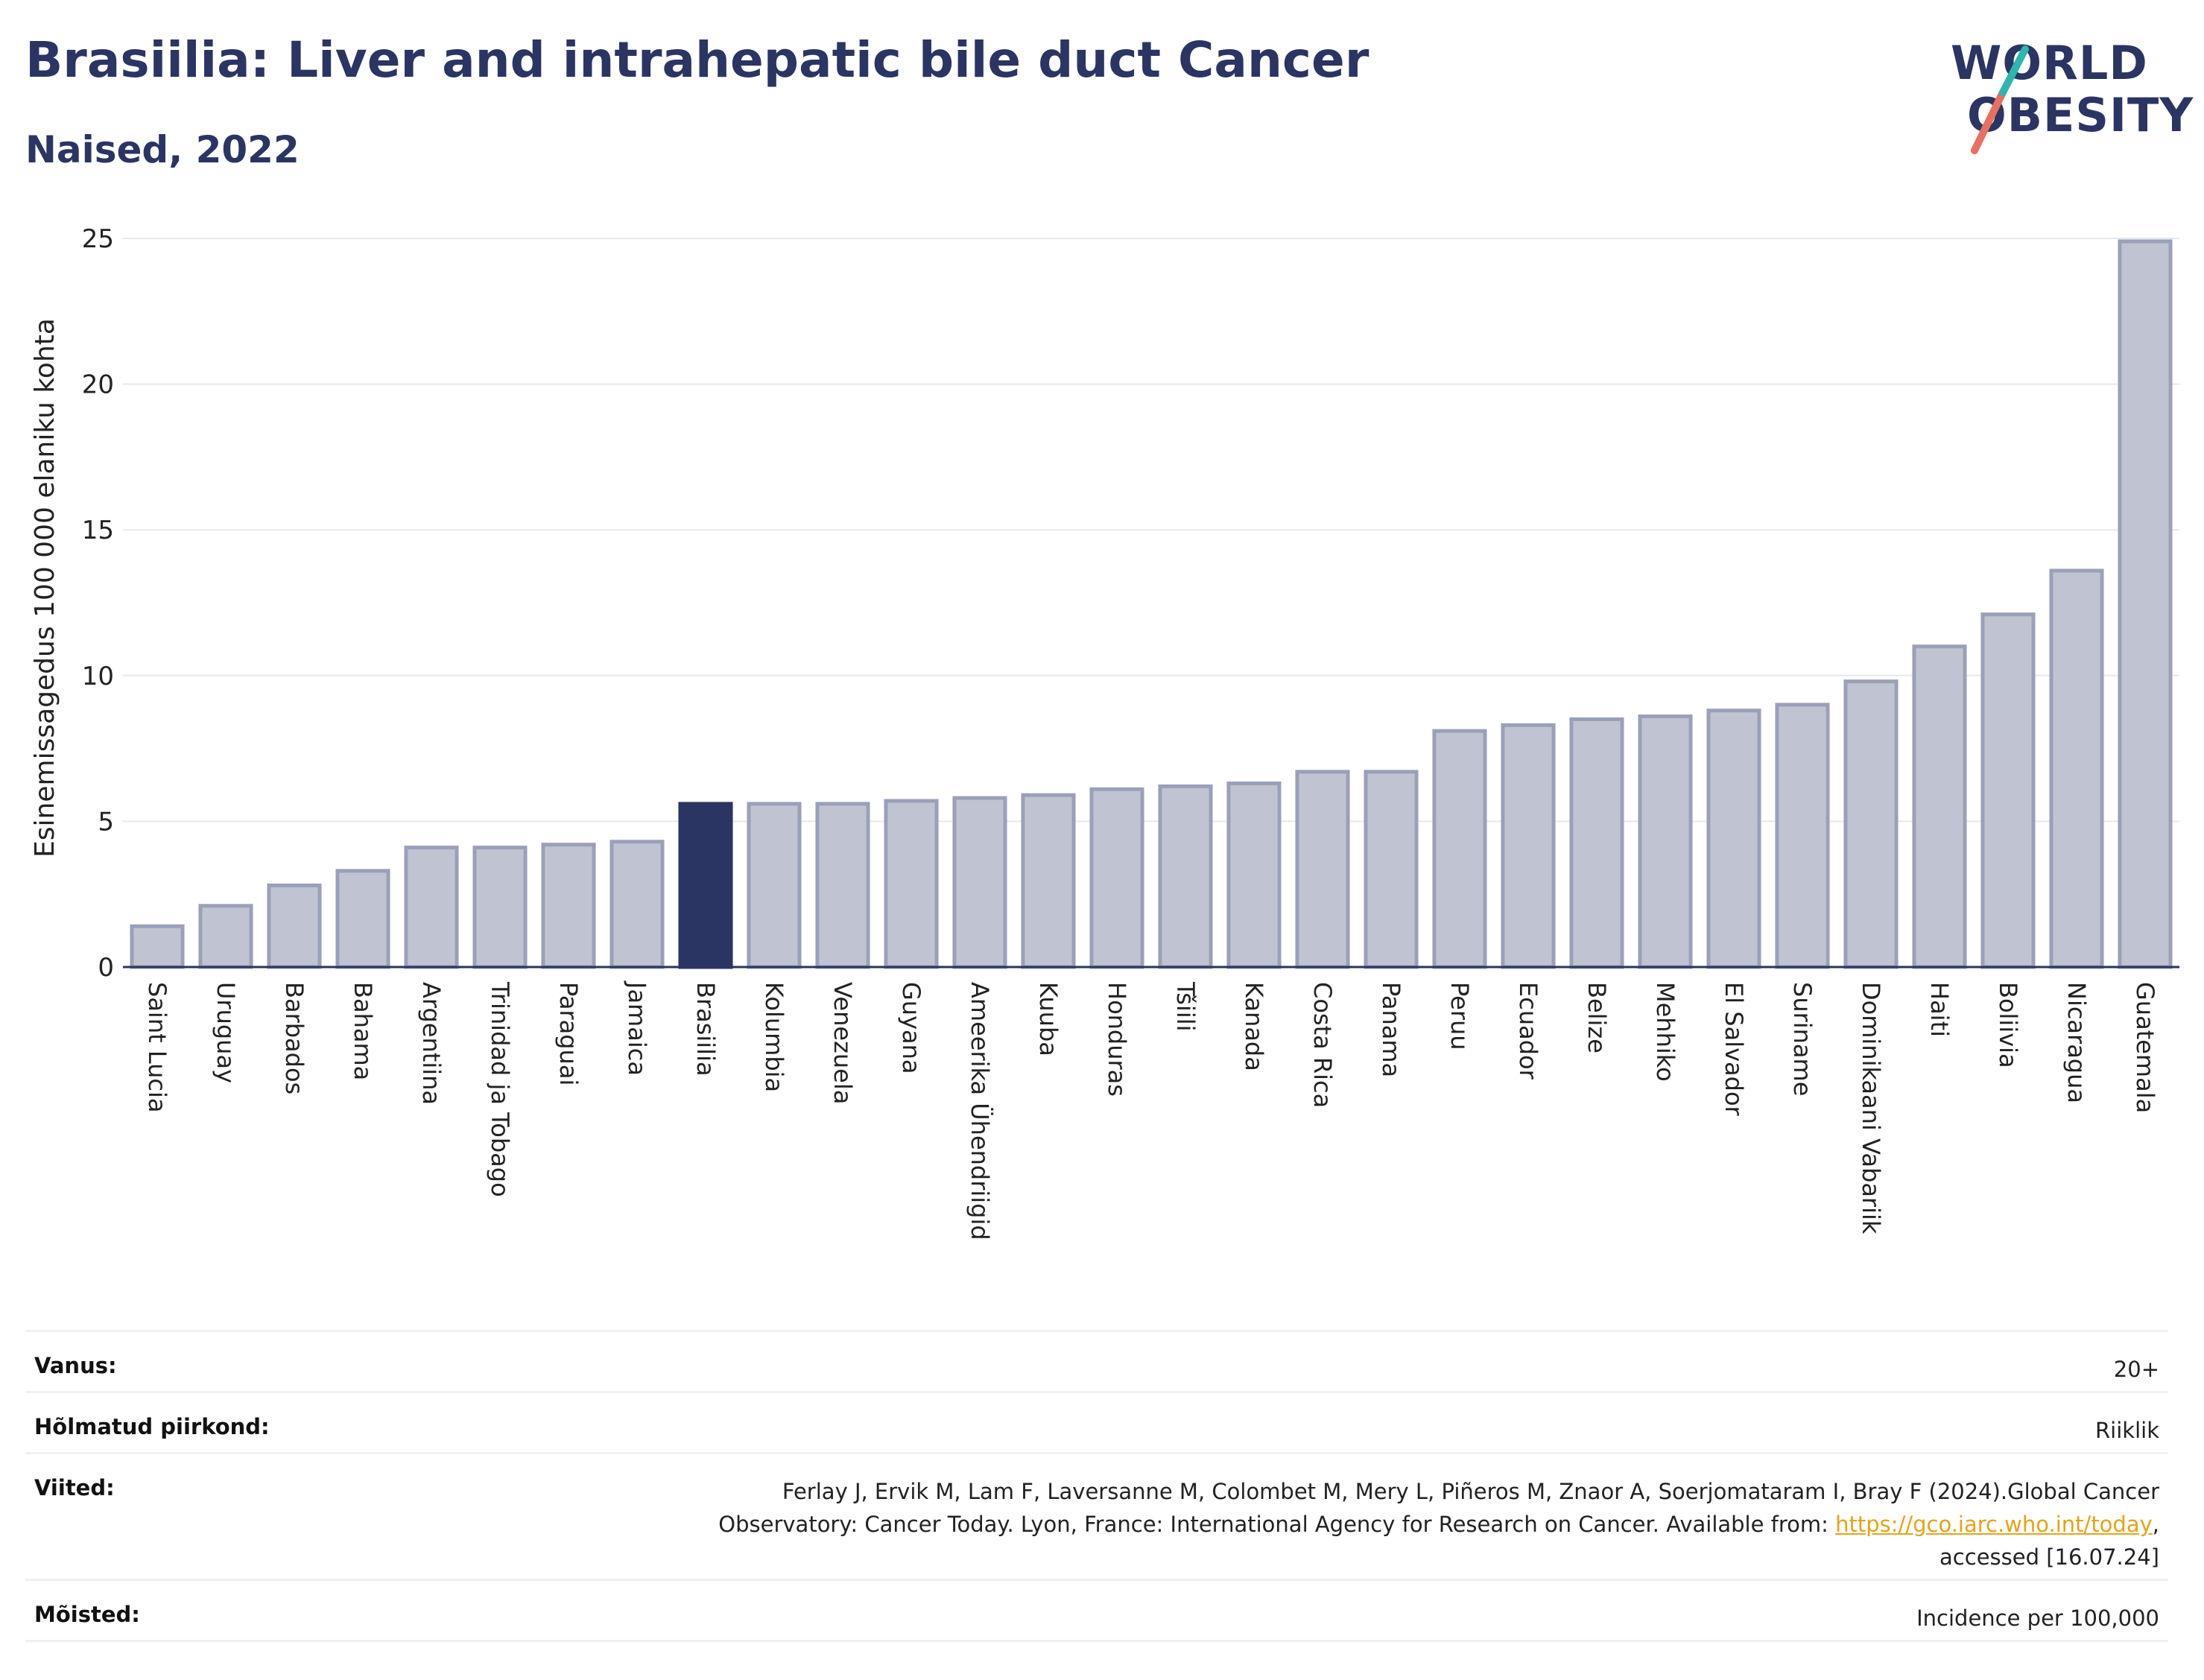 The image size is (2204, 1680). I want to click on x-tick-label: Kolumbia, so click(774, 1037).